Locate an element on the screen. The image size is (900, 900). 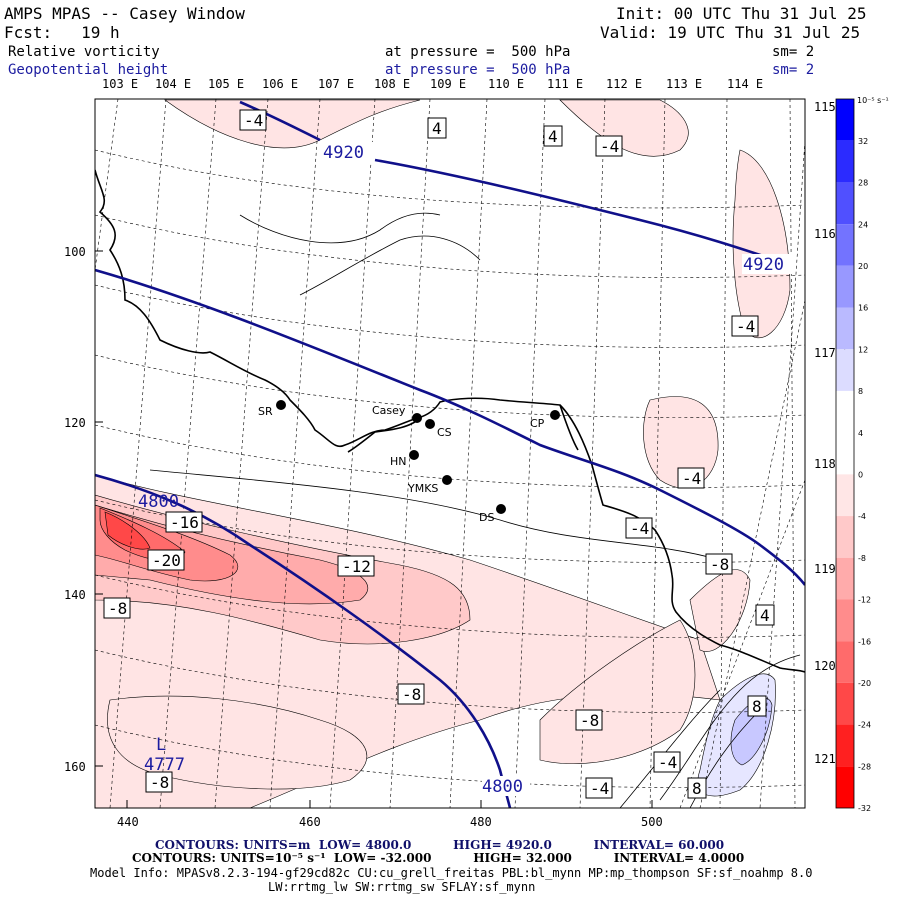
svg-text: -12 is located at coordinates (356, 566).